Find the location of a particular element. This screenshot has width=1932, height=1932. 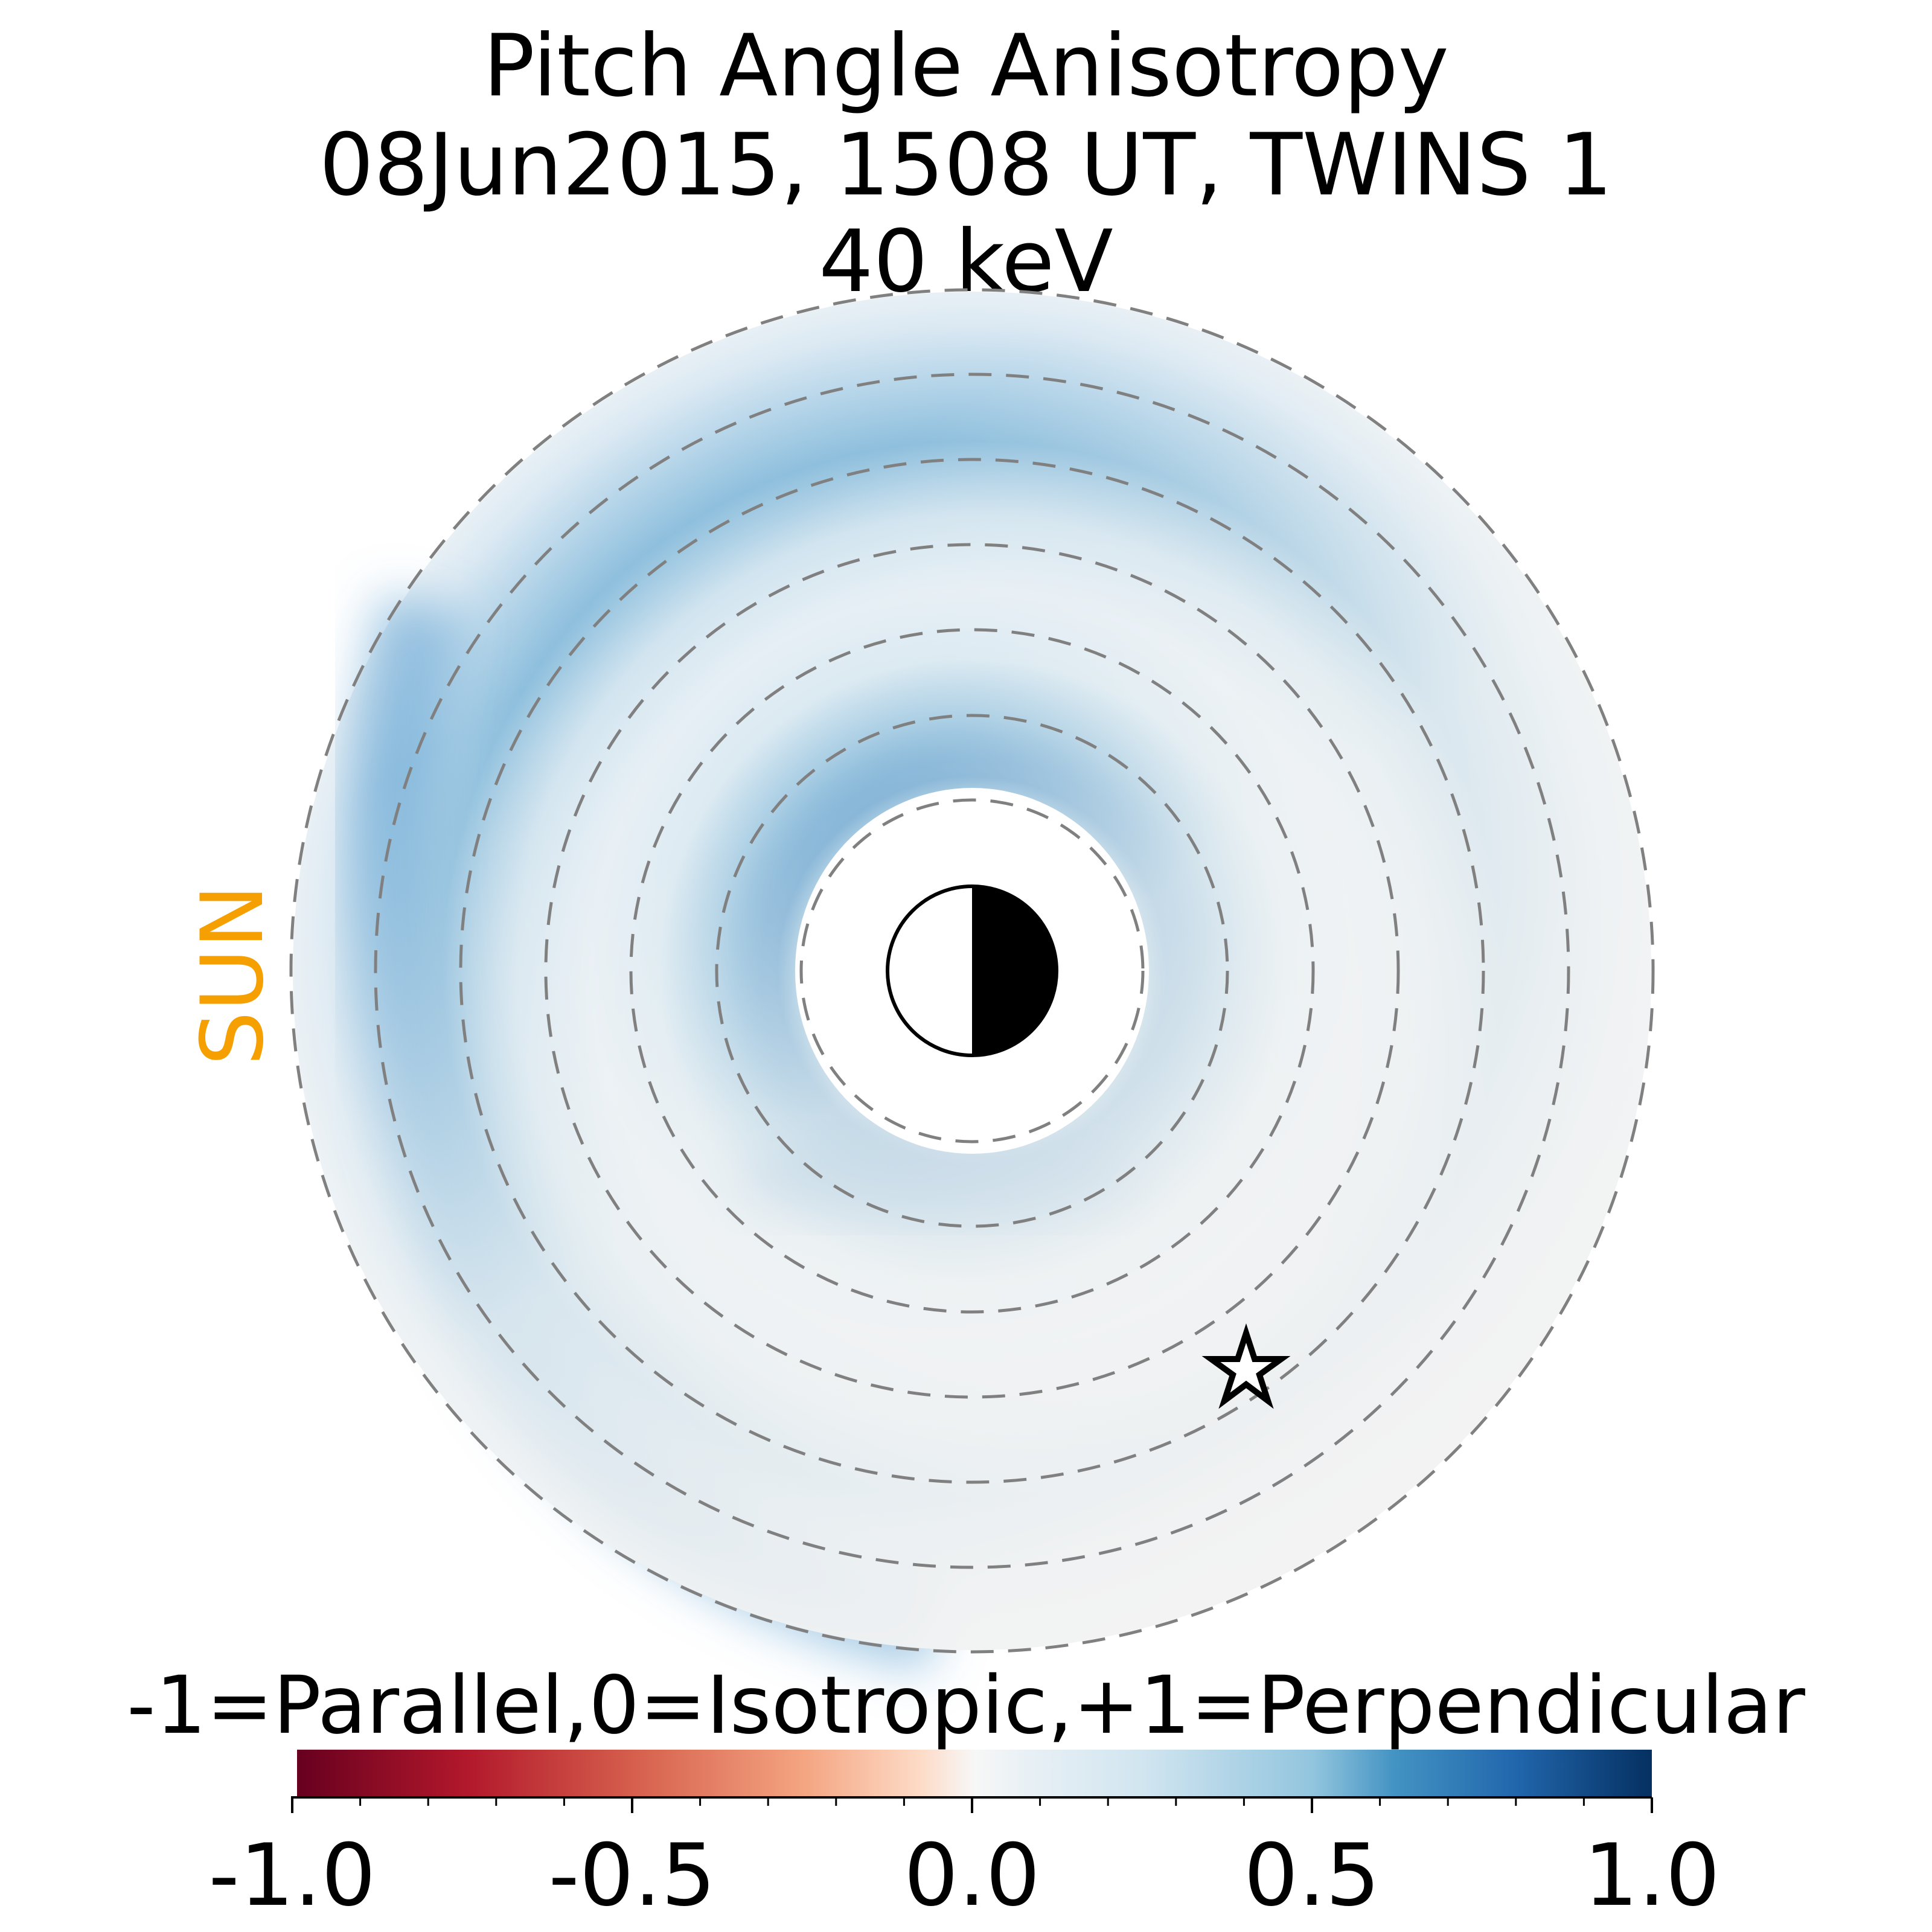

colorbar is located at coordinates (974, 1773).